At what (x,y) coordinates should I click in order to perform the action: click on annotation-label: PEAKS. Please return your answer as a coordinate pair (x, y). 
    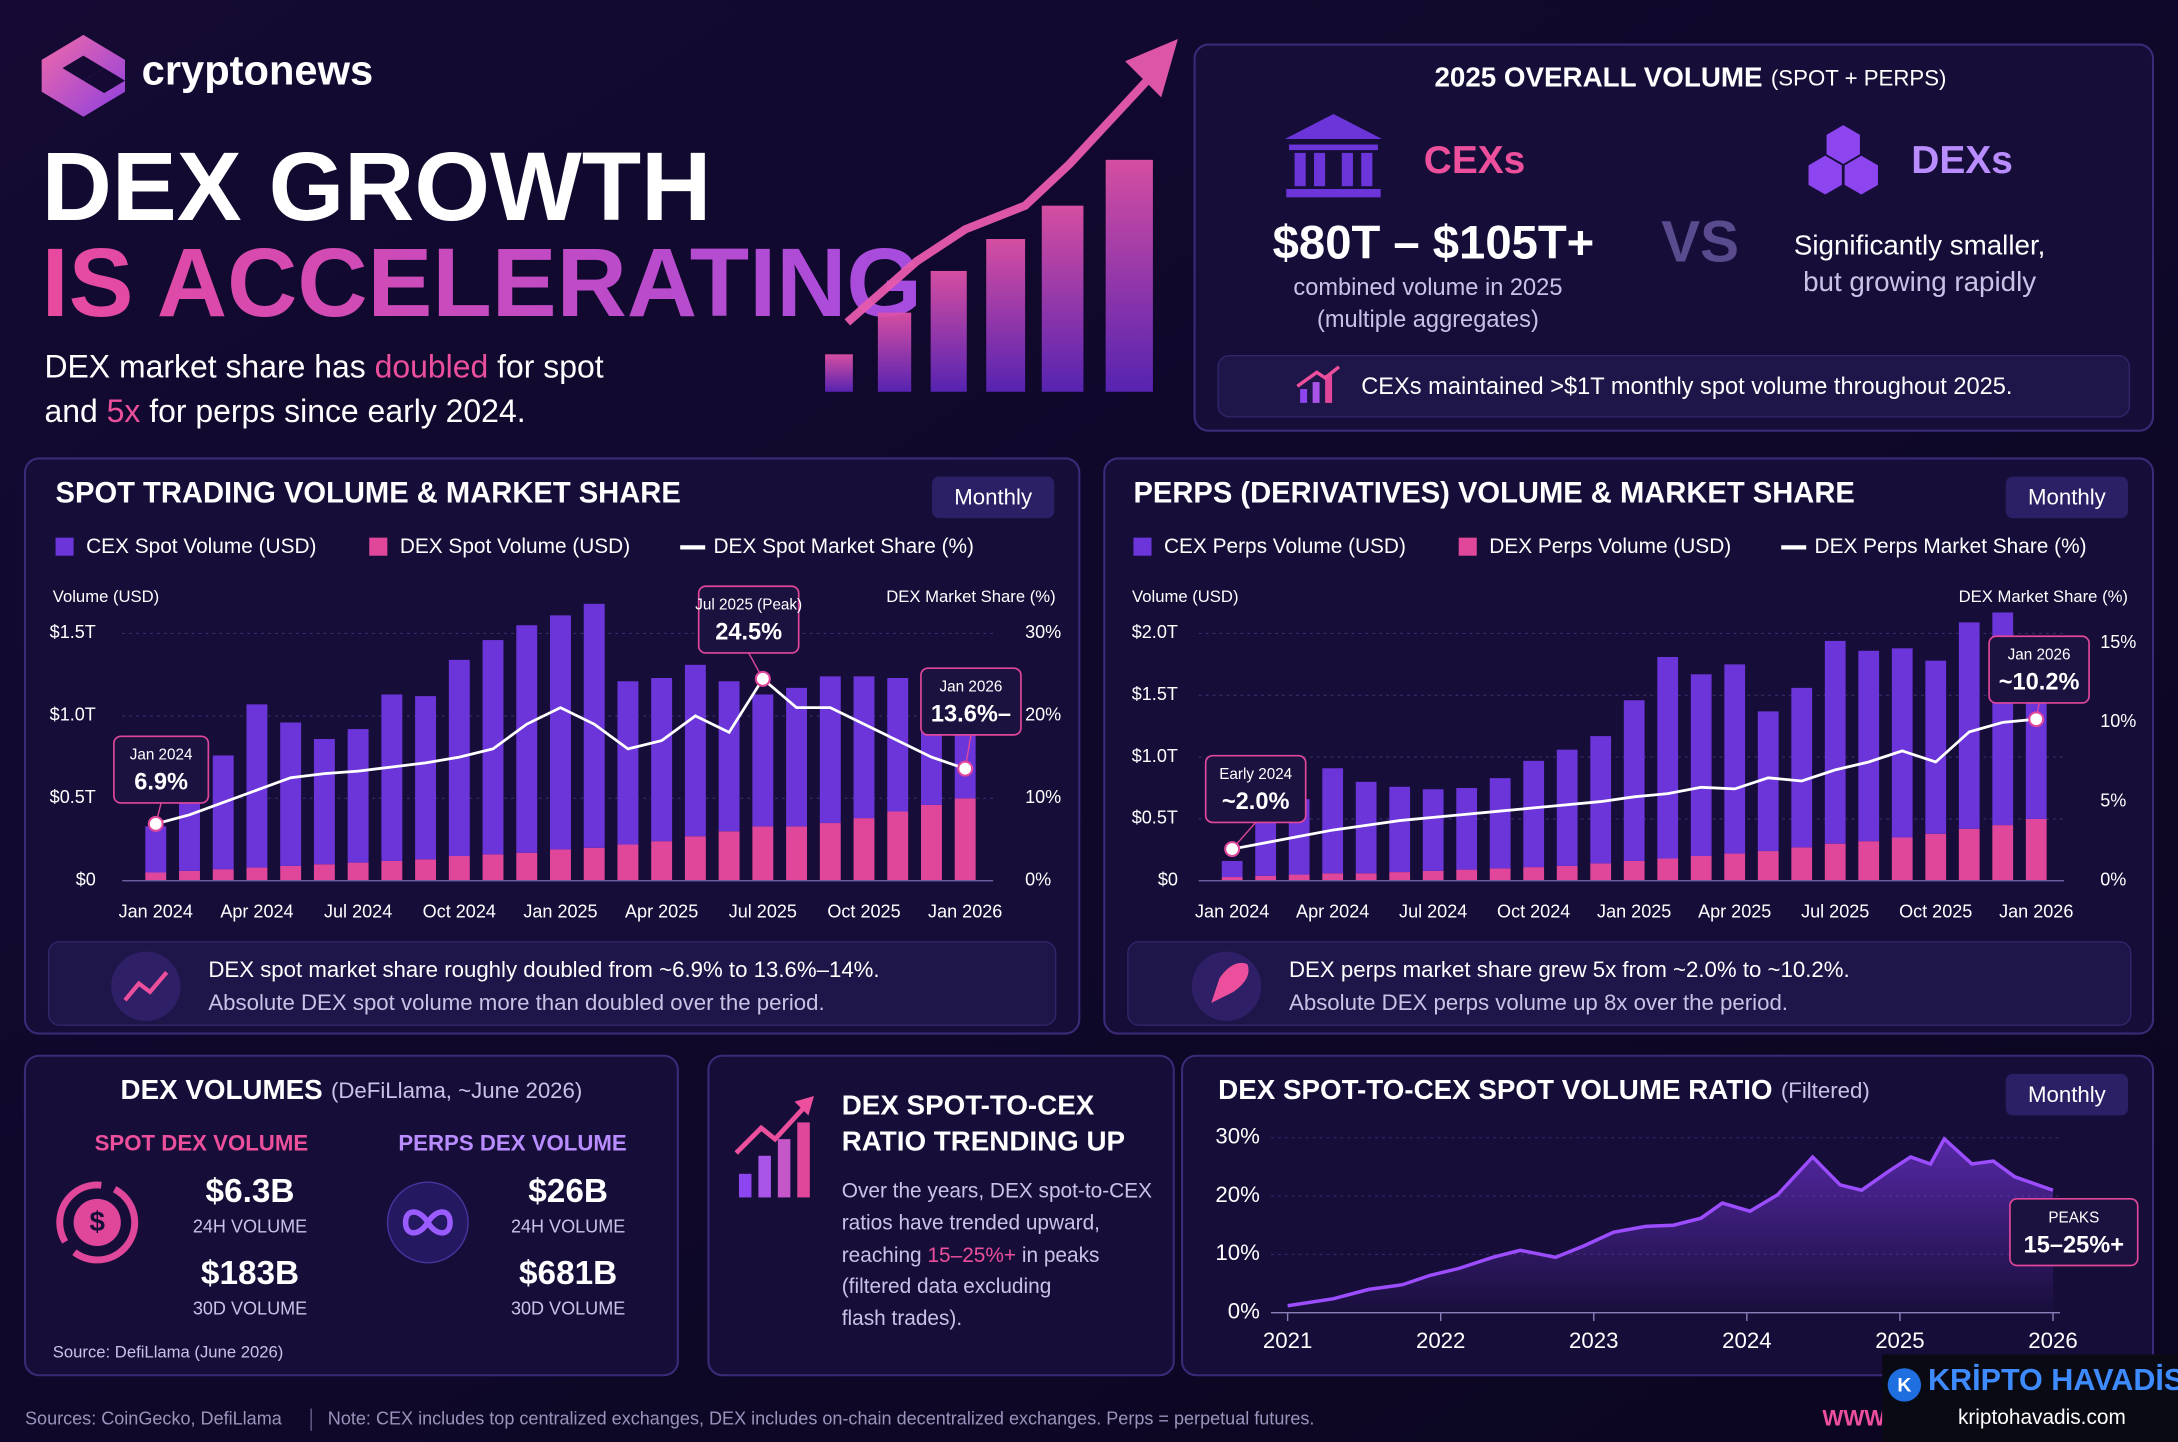
    Looking at the image, I should click on (2073, 1217).